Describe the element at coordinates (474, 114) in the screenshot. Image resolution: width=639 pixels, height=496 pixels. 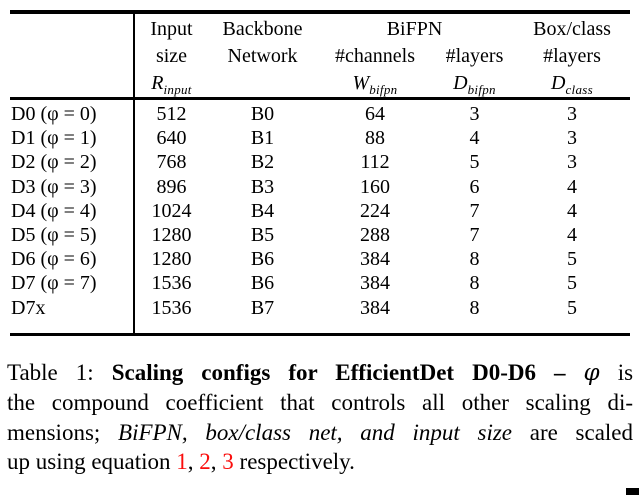
I see `cell-bifpn-layers: 3` at that location.